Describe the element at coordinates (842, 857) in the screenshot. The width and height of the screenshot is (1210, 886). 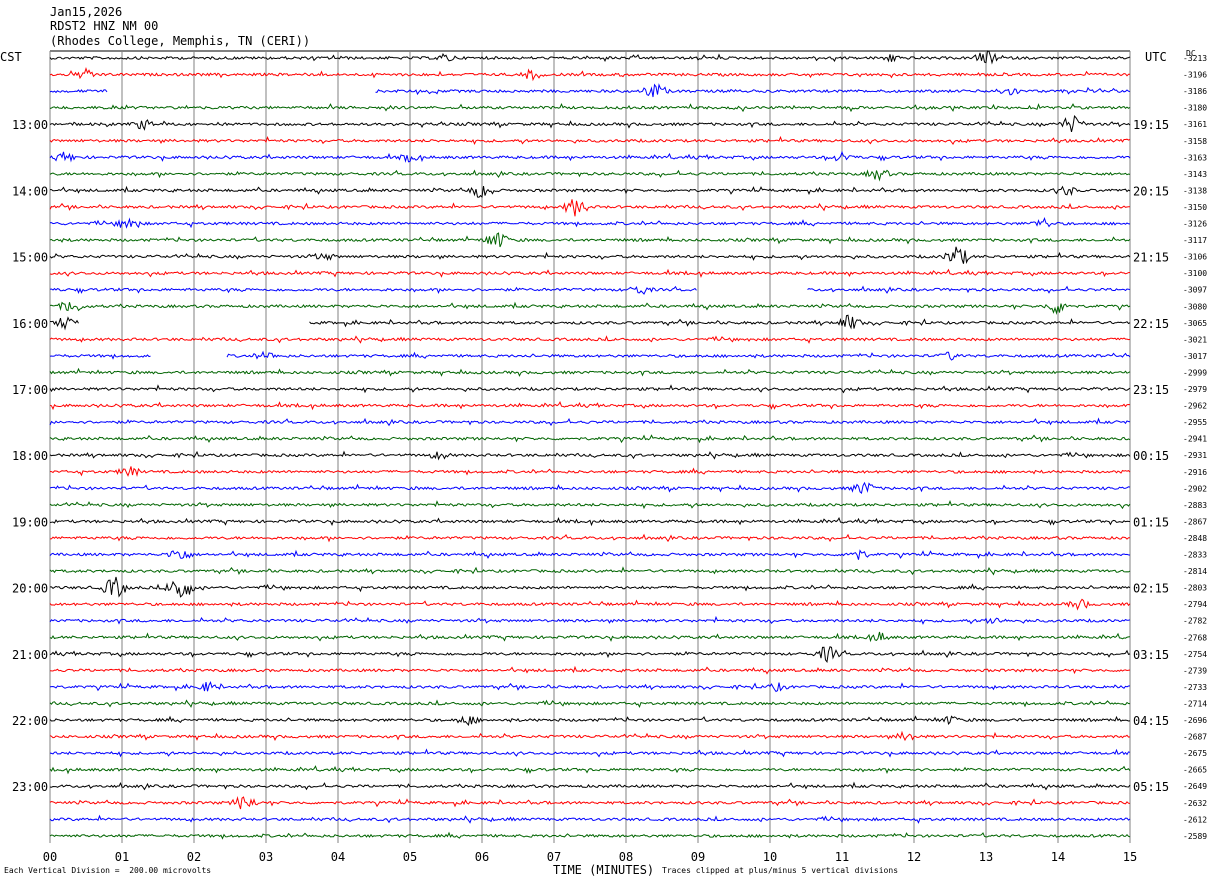
I see `x-tick-label: 11` at that location.